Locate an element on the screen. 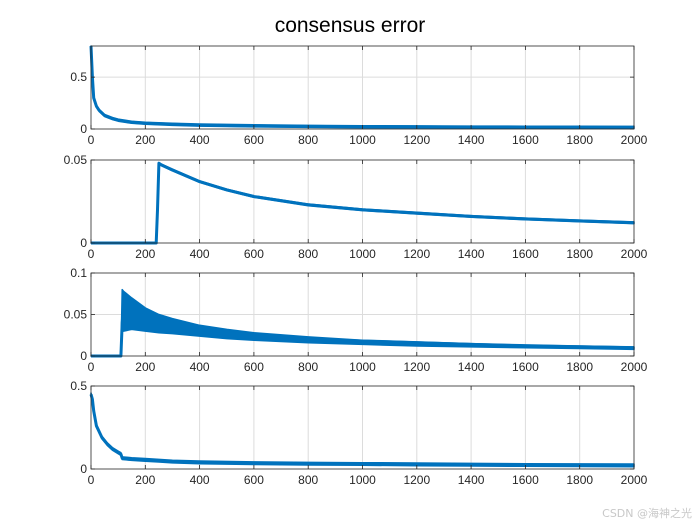 The image size is (700, 525). figure-title: consensus error is located at coordinates (350, 25).